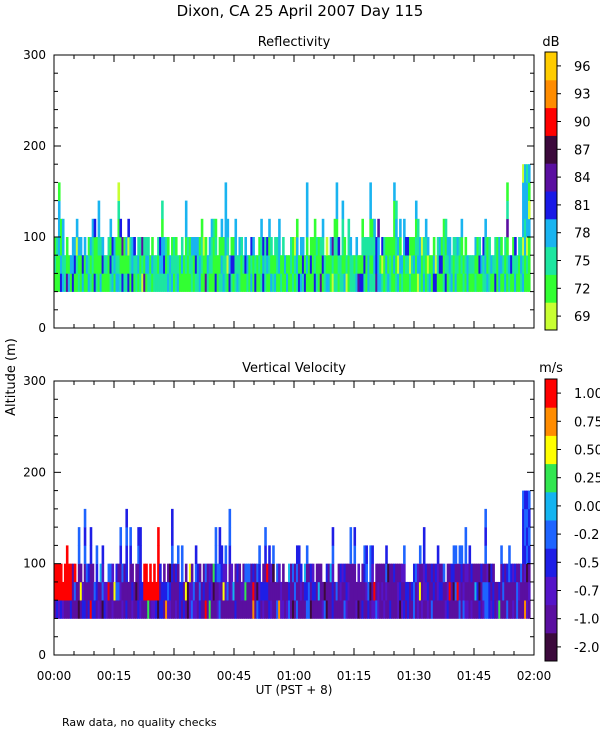 The width and height of the screenshot is (600, 750). Describe the element at coordinates (11, 377) in the screenshot. I see `y-axis-label: Altitude (m)` at that location.